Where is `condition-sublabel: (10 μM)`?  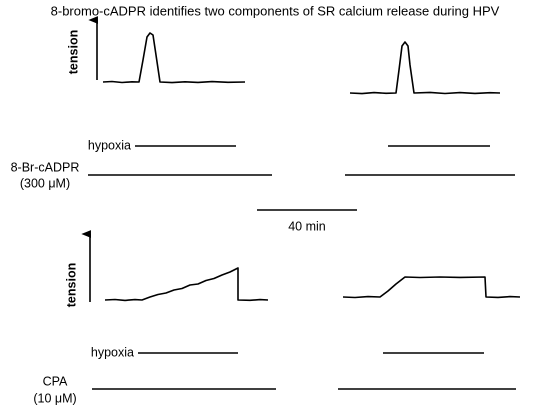 condition-sublabel: (10 μM) is located at coordinates (54, 398).